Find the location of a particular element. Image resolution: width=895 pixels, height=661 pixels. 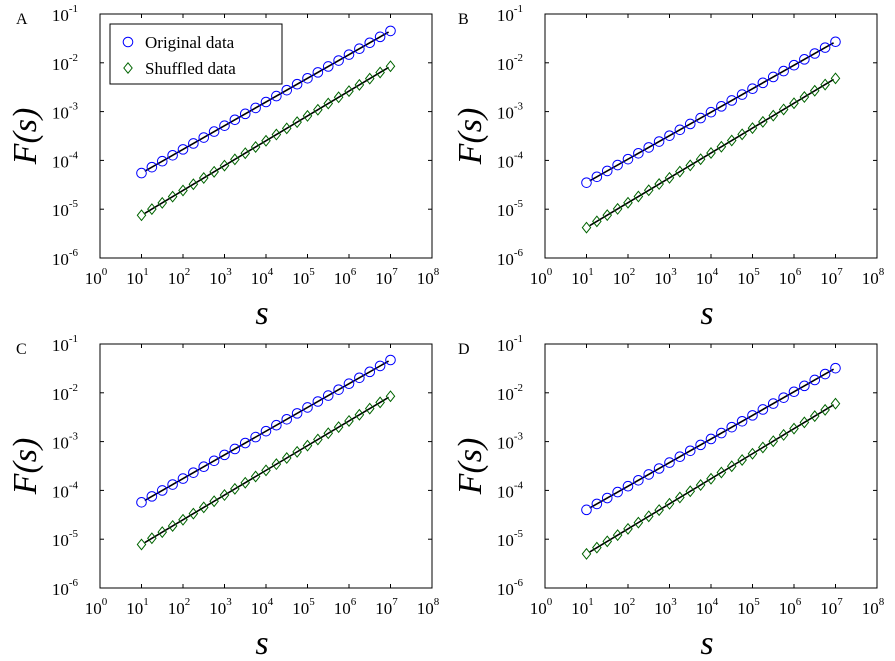

x-tick-exponent: 3 is located at coordinates (229, 602).